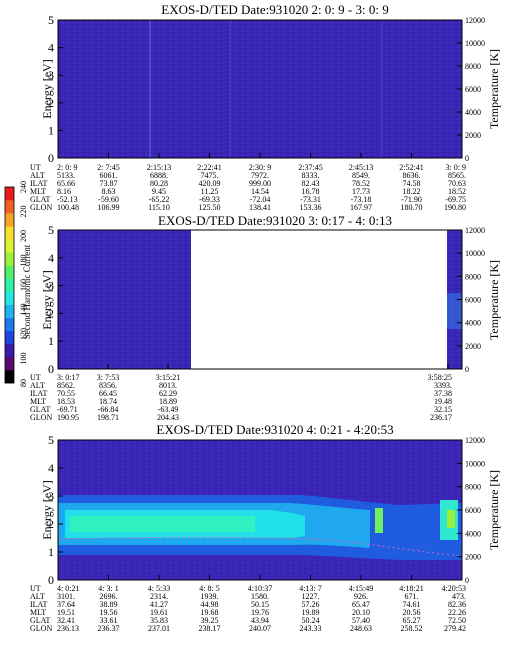 The height and width of the screenshot is (649, 505). What do you see at coordinates (108, 401) in the screenshot?
I see `panel-2-ephem-value: 18.74` at bounding box center [108, 401].